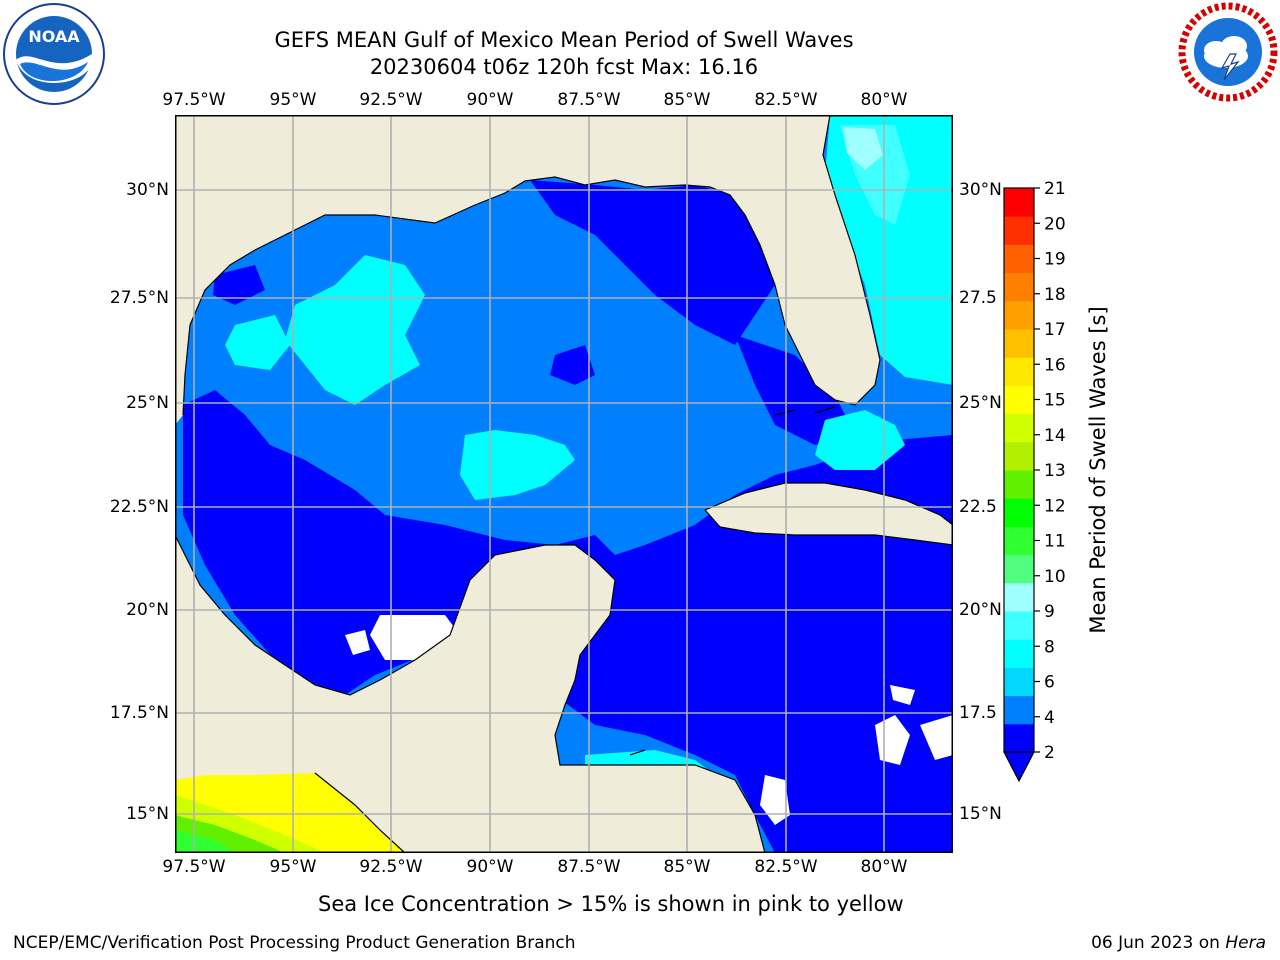  I want to click on colorbar-tick-label: 19, so click(1055, 260).